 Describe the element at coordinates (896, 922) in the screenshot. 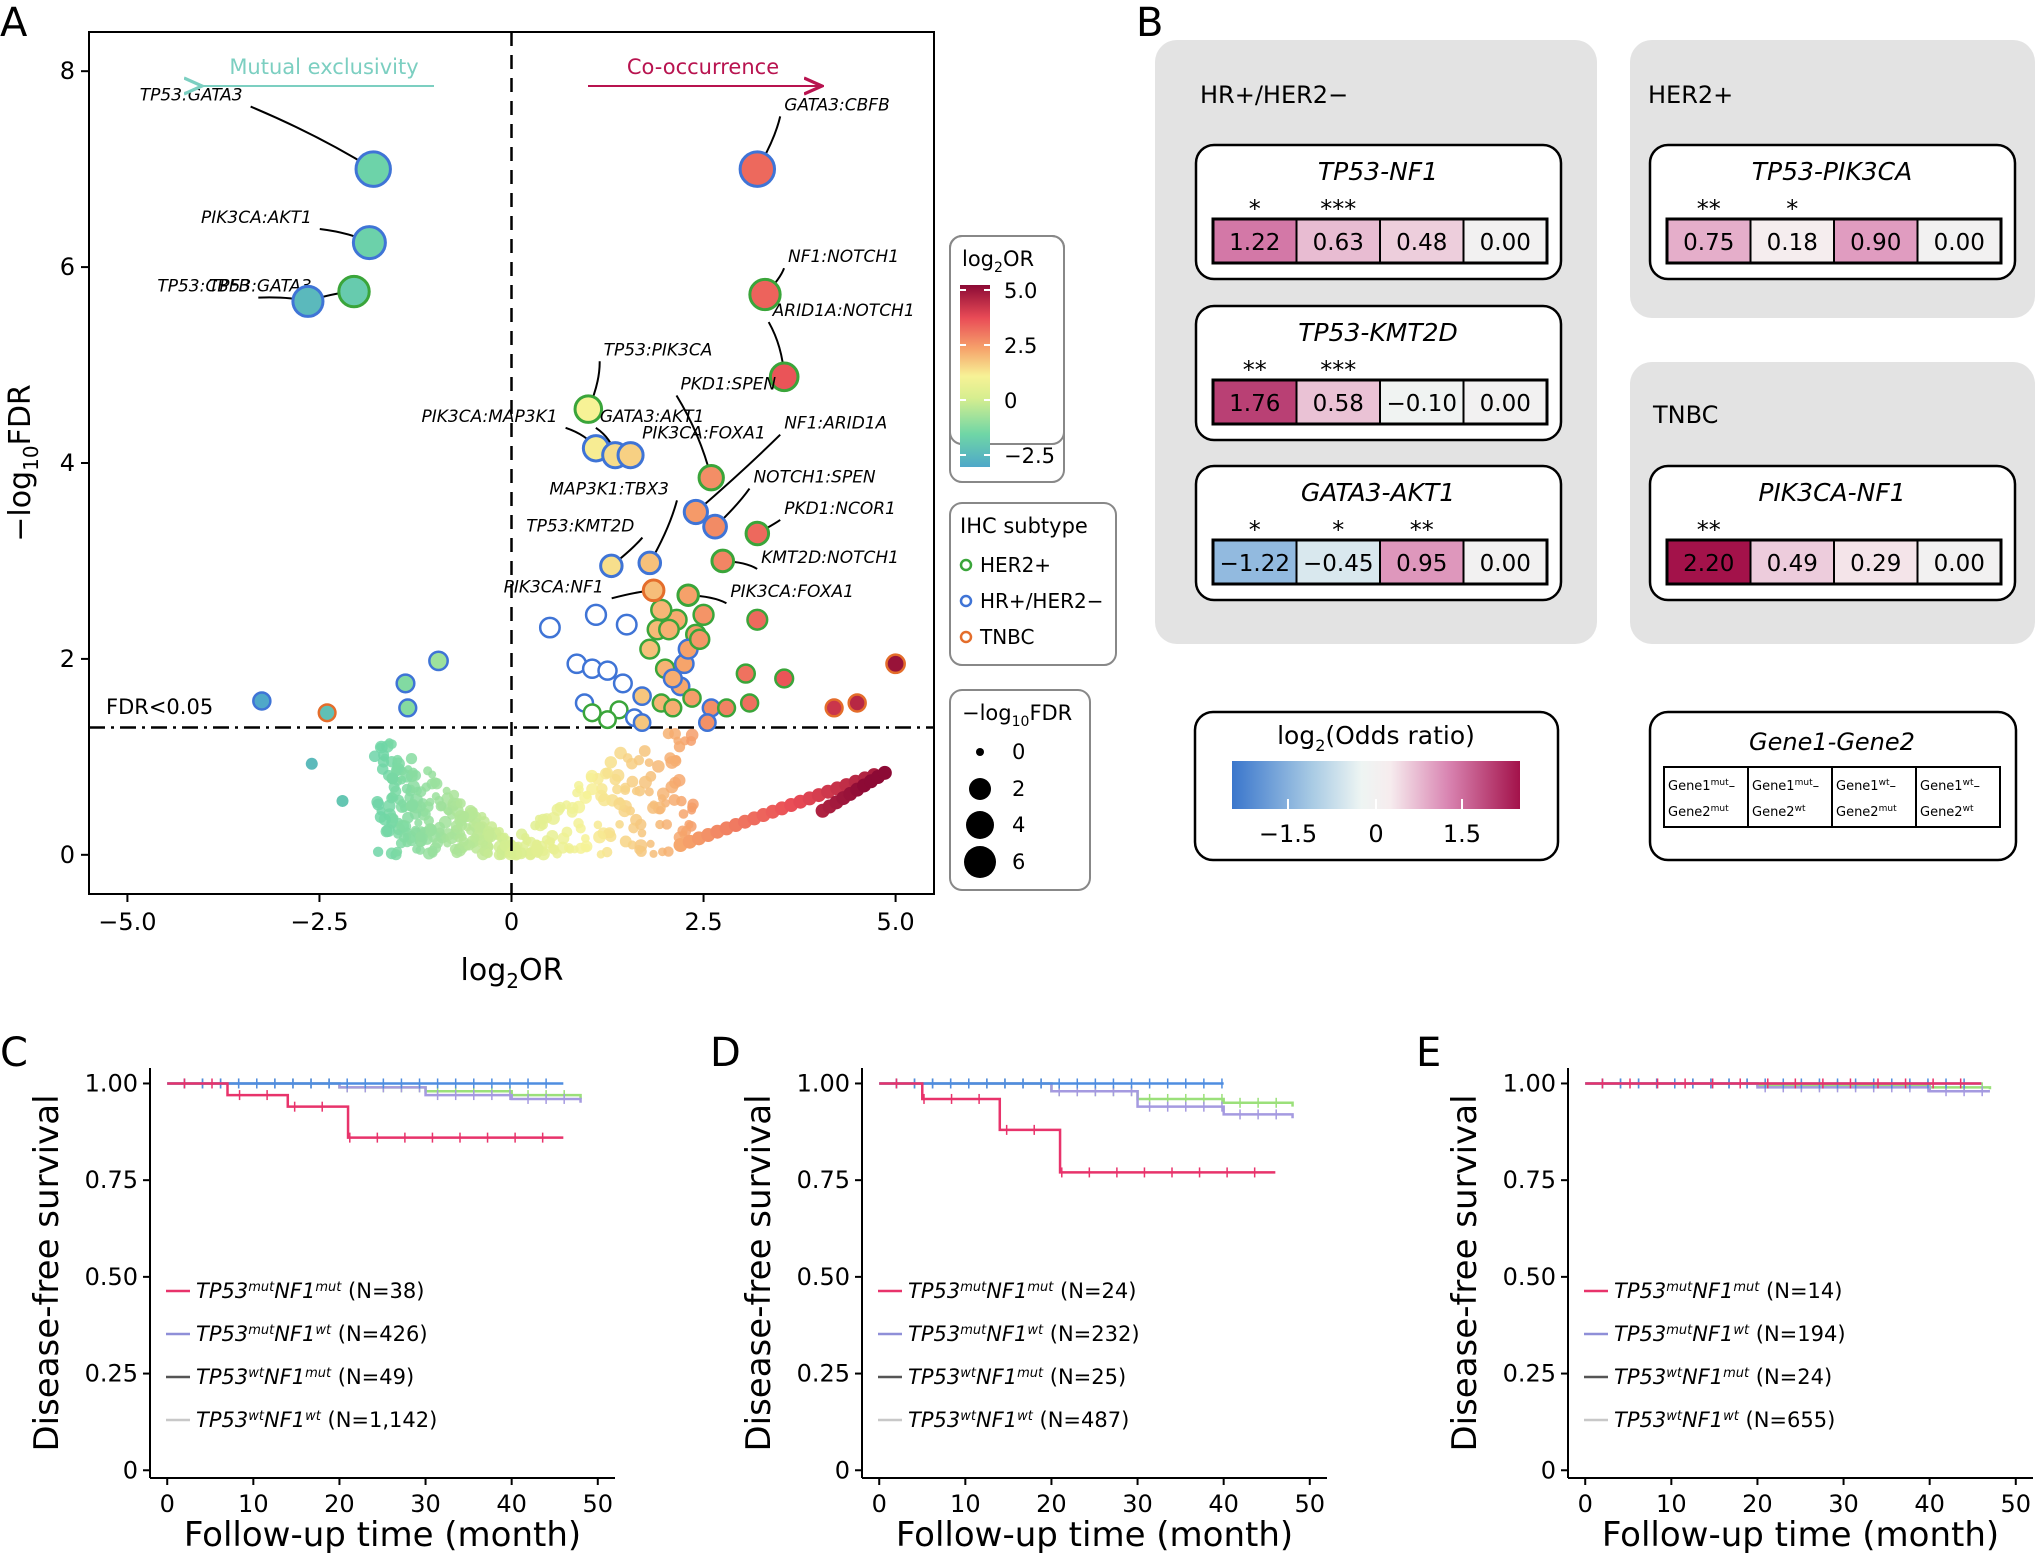

I see `x-tick-label: 5.0` at that location.